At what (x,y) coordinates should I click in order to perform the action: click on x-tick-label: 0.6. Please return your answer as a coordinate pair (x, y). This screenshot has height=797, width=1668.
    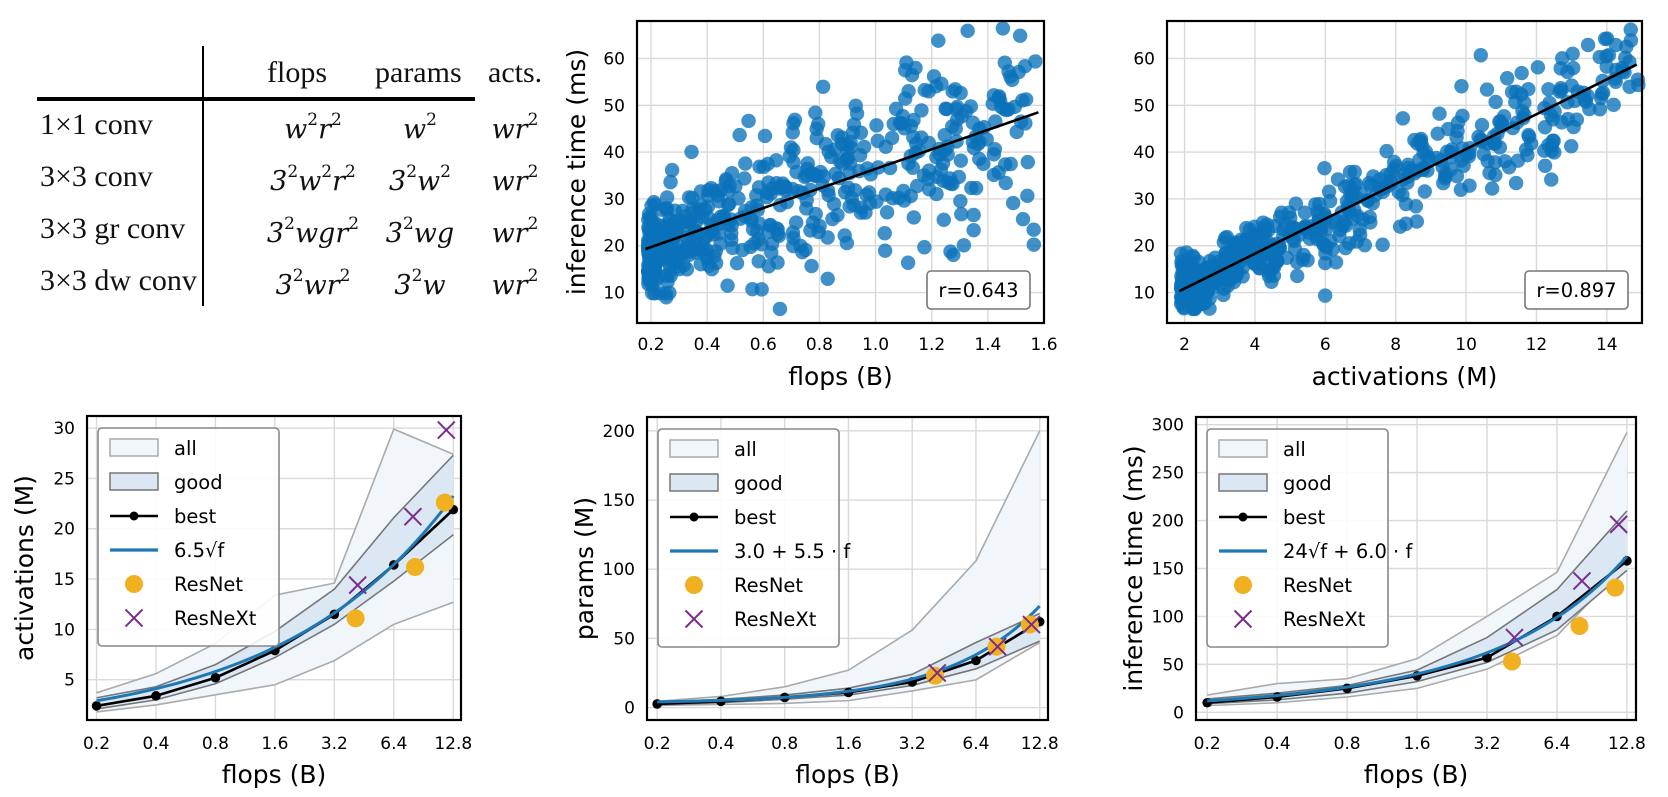
    Looking at the image, I should click on (763, 345).